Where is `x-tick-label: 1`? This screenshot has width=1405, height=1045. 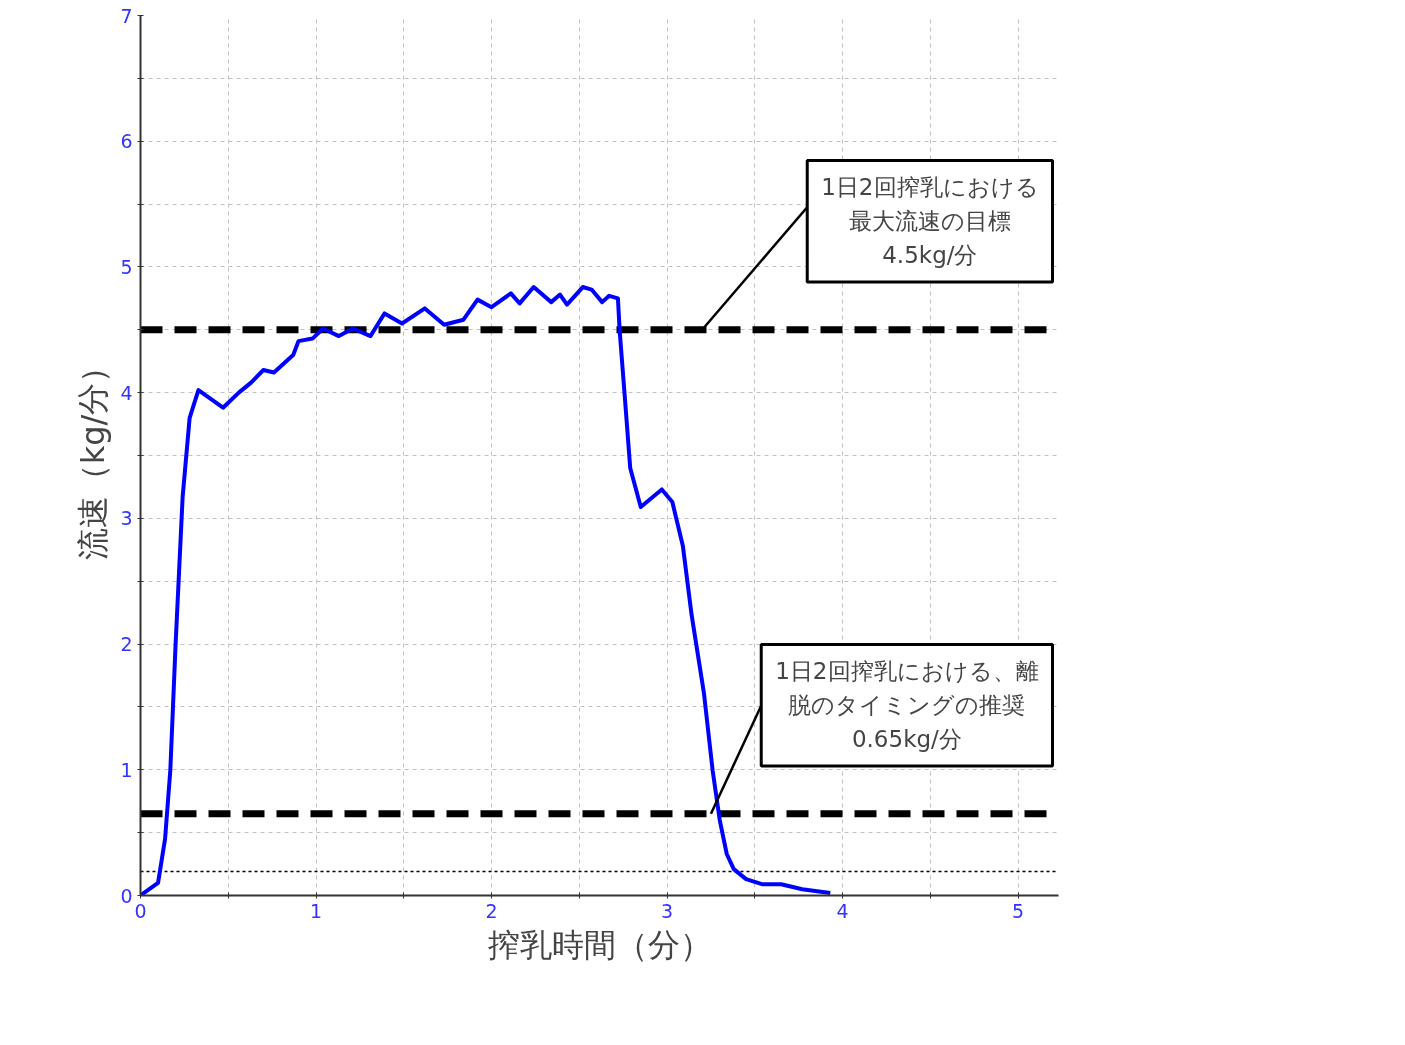 x-tick-label: 1 is located at coordinates (316, 910).